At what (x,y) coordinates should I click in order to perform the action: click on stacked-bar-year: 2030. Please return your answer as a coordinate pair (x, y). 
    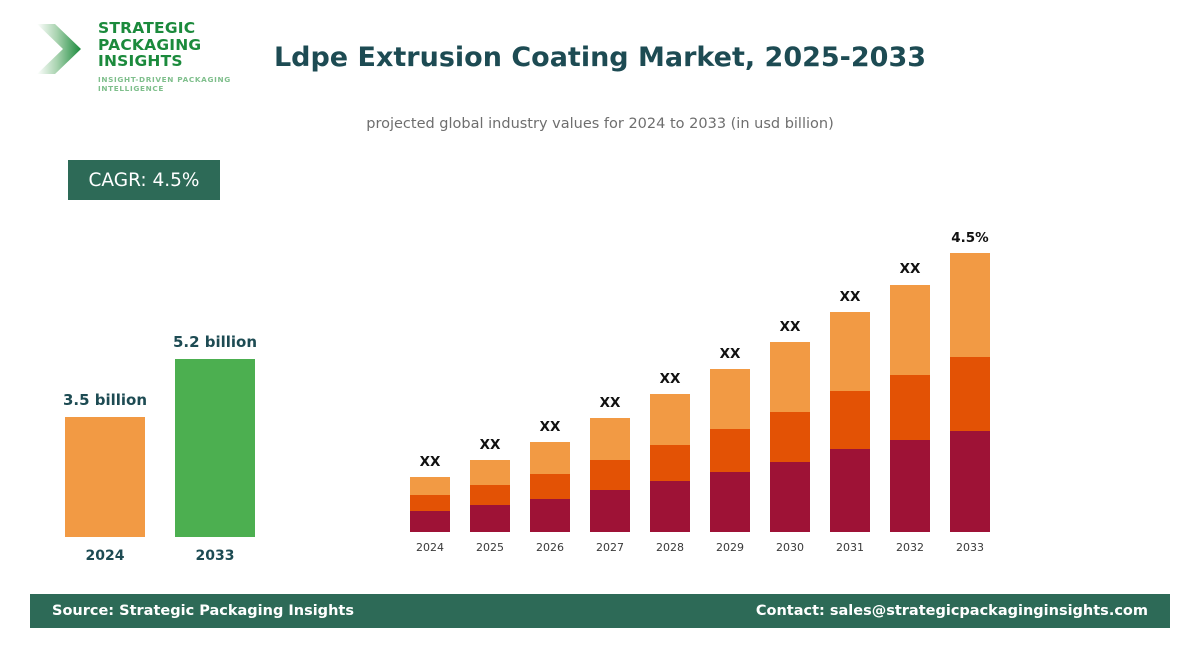
    Looking at the image, I should click on (790, 547).